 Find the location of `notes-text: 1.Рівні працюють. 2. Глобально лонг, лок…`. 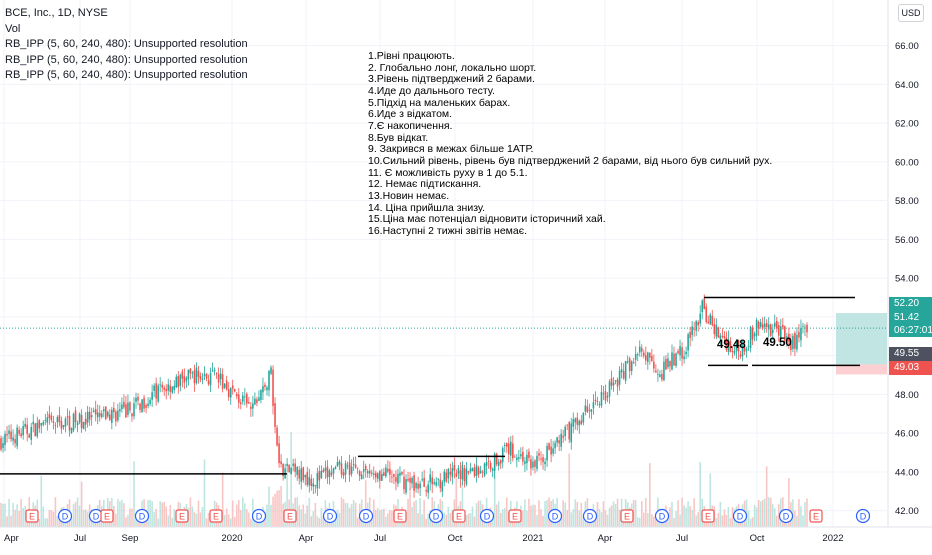

notes-text: 1.Рівні працюють. 2. Глобально лонг, лок… is located at coordinates (570, 144).